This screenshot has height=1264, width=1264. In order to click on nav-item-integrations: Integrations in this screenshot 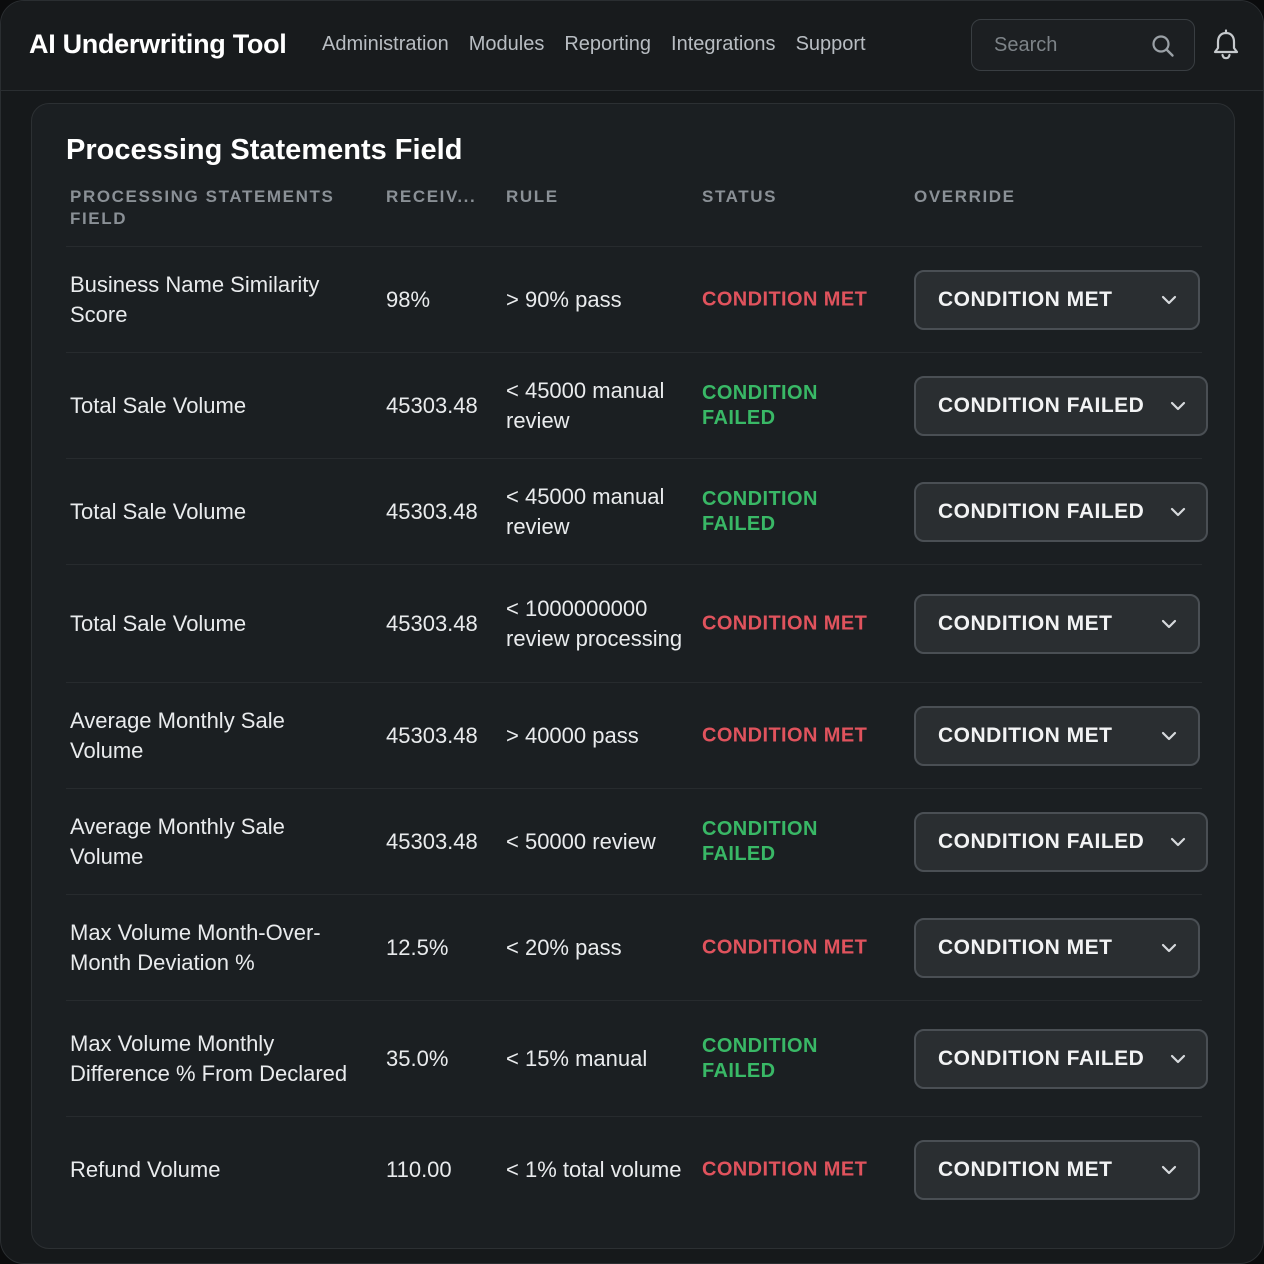, I will do `click(723, 44)`.